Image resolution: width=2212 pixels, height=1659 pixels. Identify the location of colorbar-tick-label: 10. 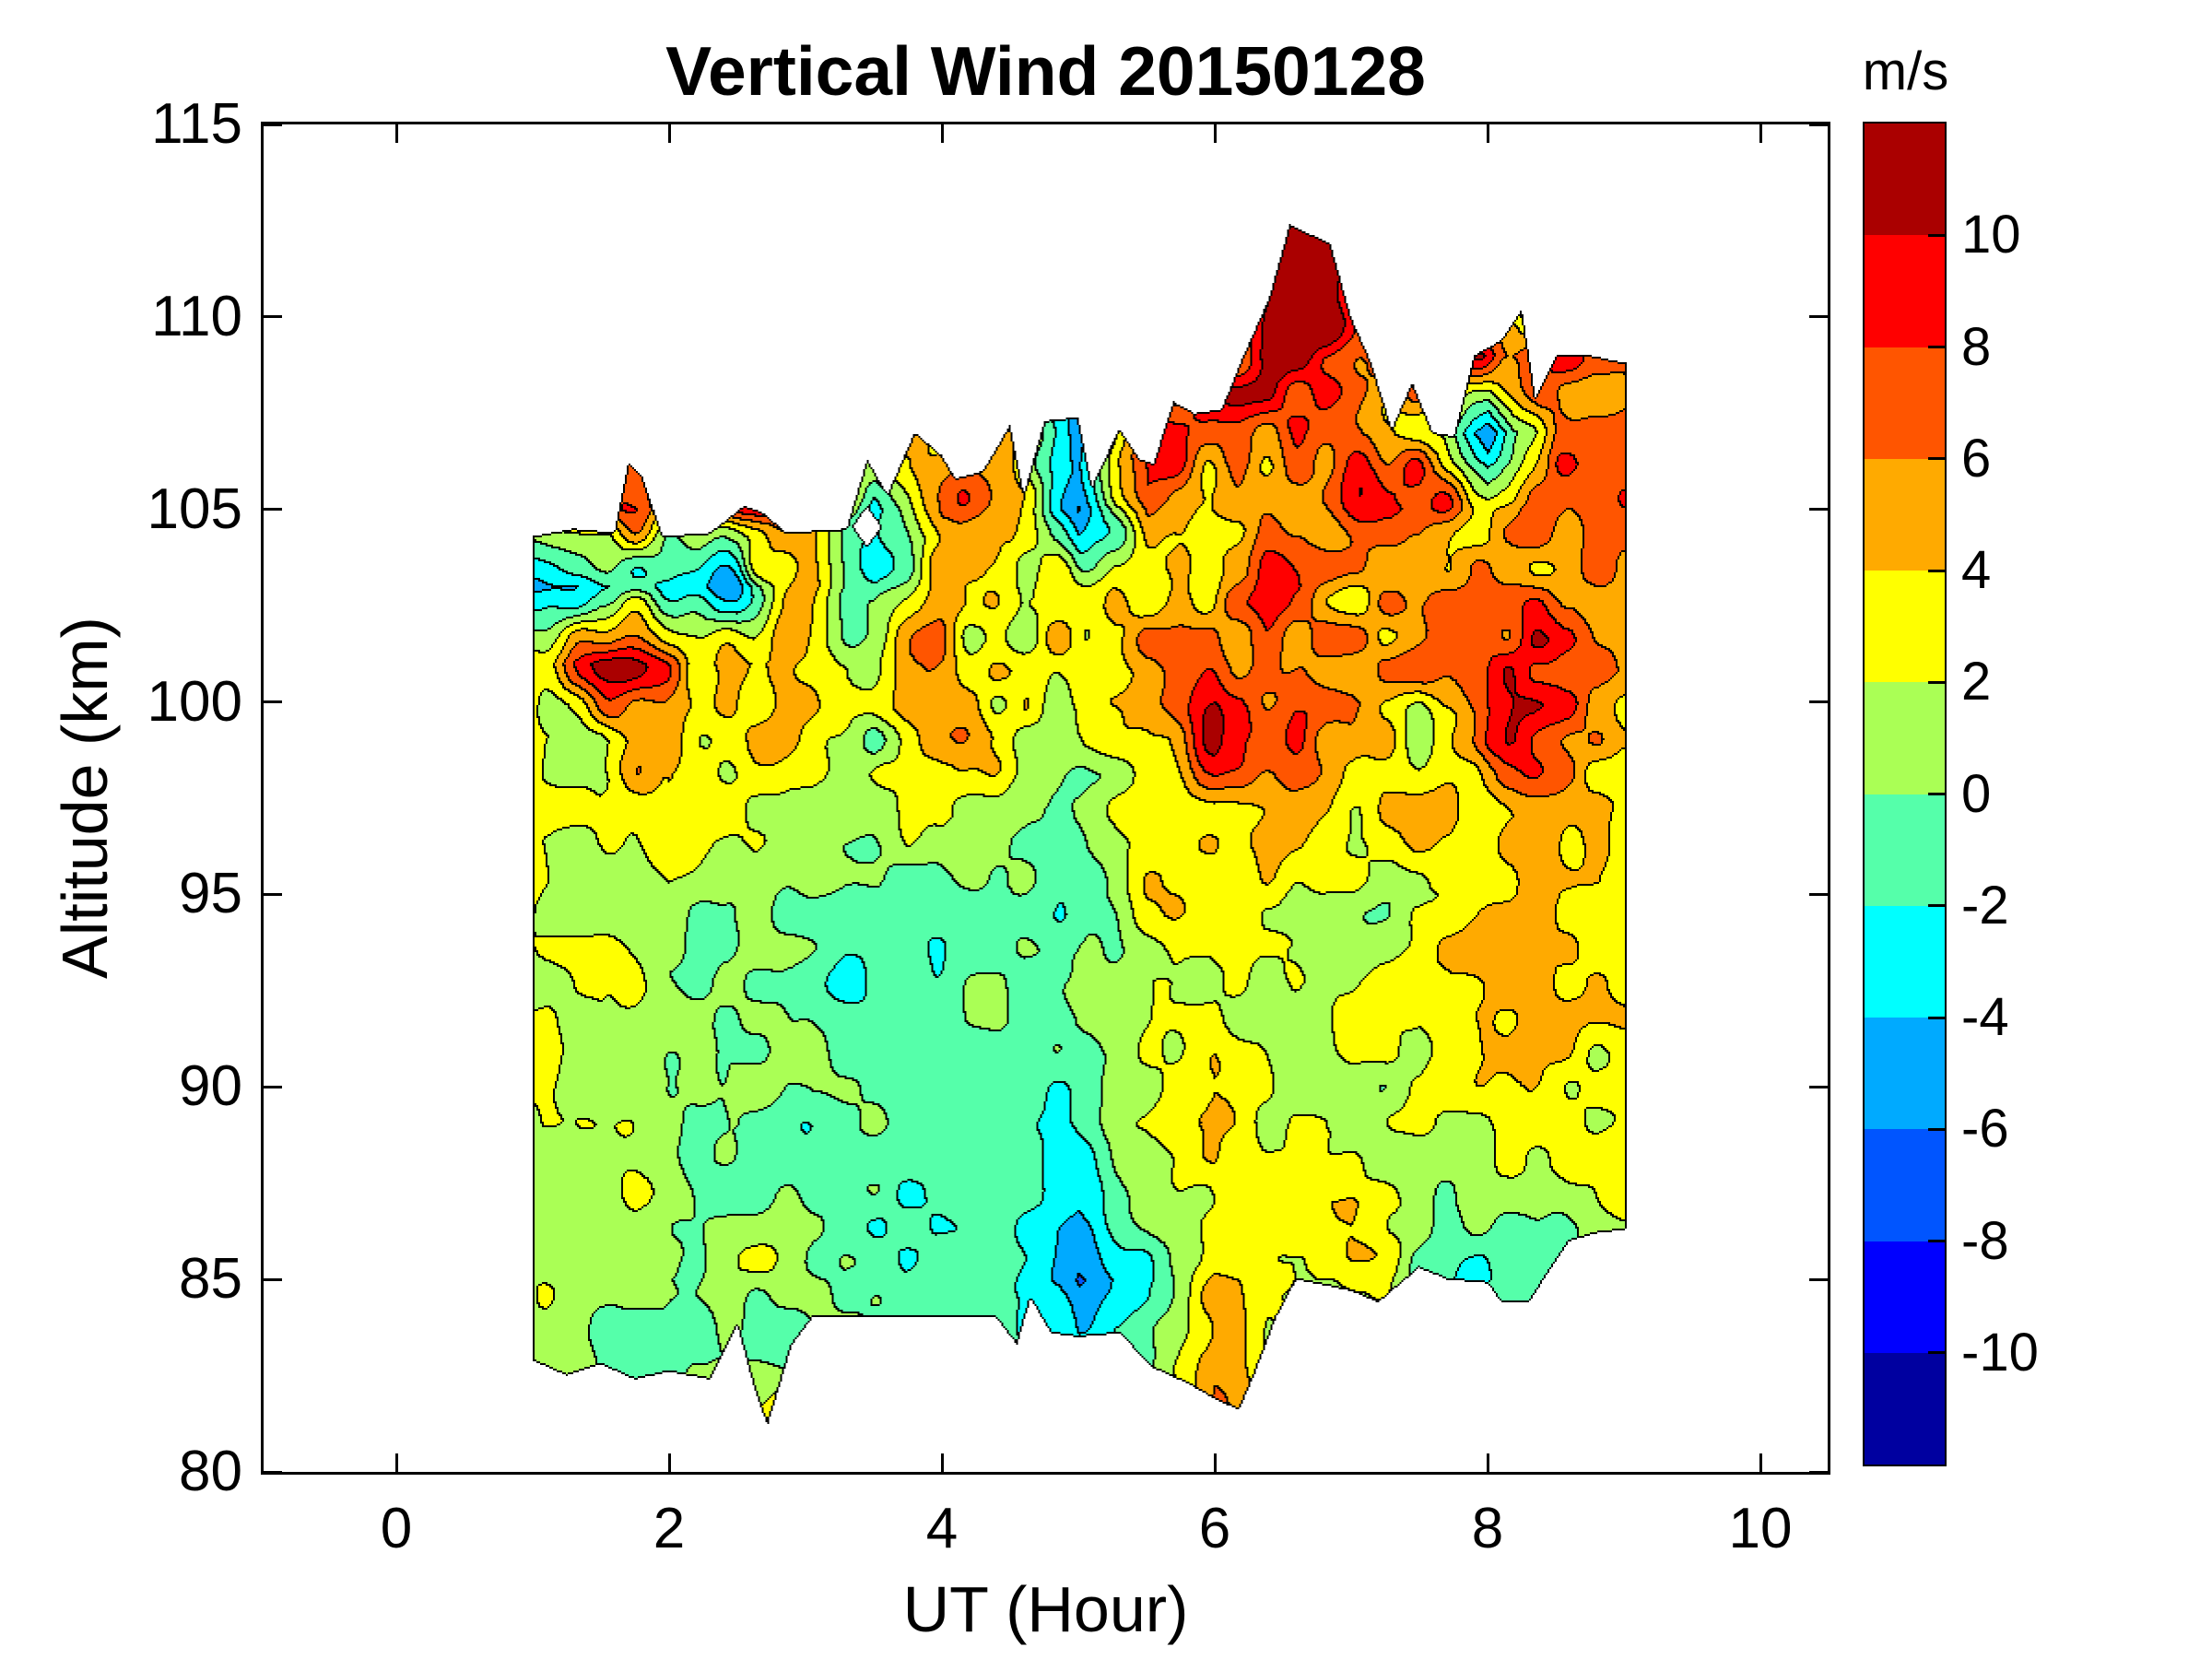
(1991, 235).